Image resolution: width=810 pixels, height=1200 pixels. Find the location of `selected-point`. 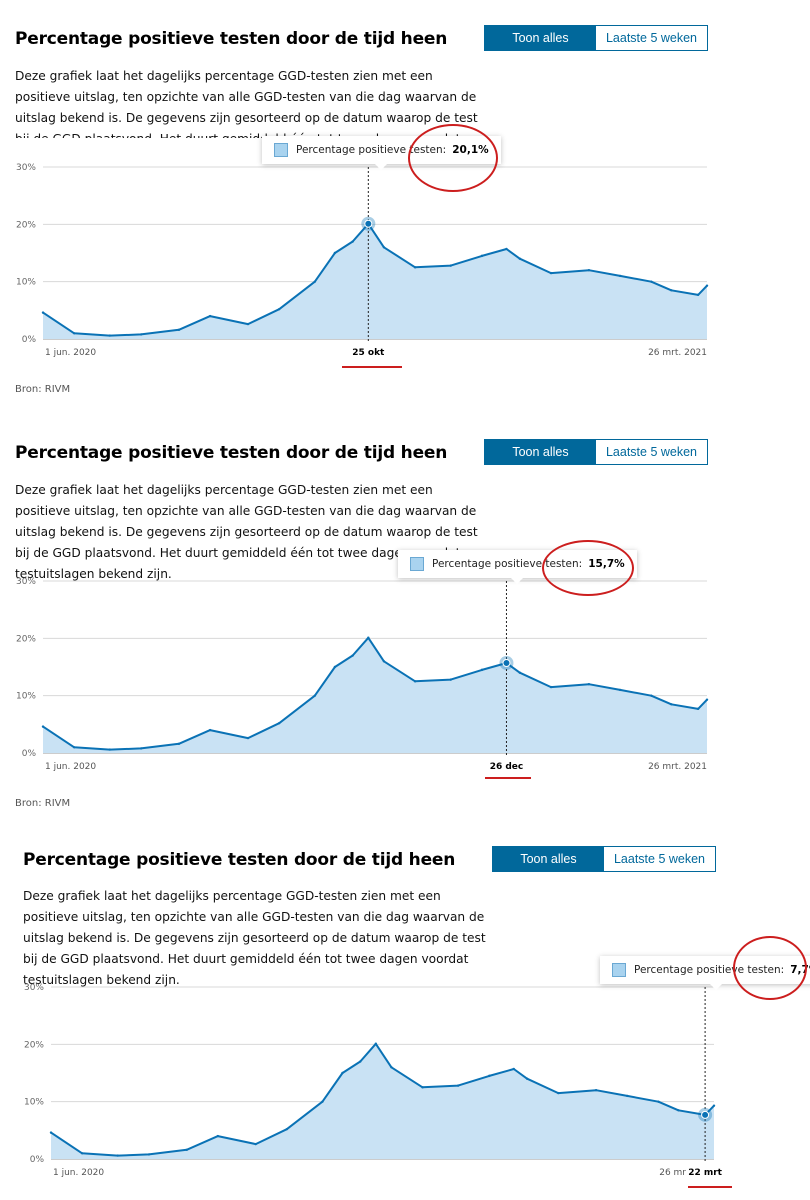

selected-point is located at coordinates (368, 223).